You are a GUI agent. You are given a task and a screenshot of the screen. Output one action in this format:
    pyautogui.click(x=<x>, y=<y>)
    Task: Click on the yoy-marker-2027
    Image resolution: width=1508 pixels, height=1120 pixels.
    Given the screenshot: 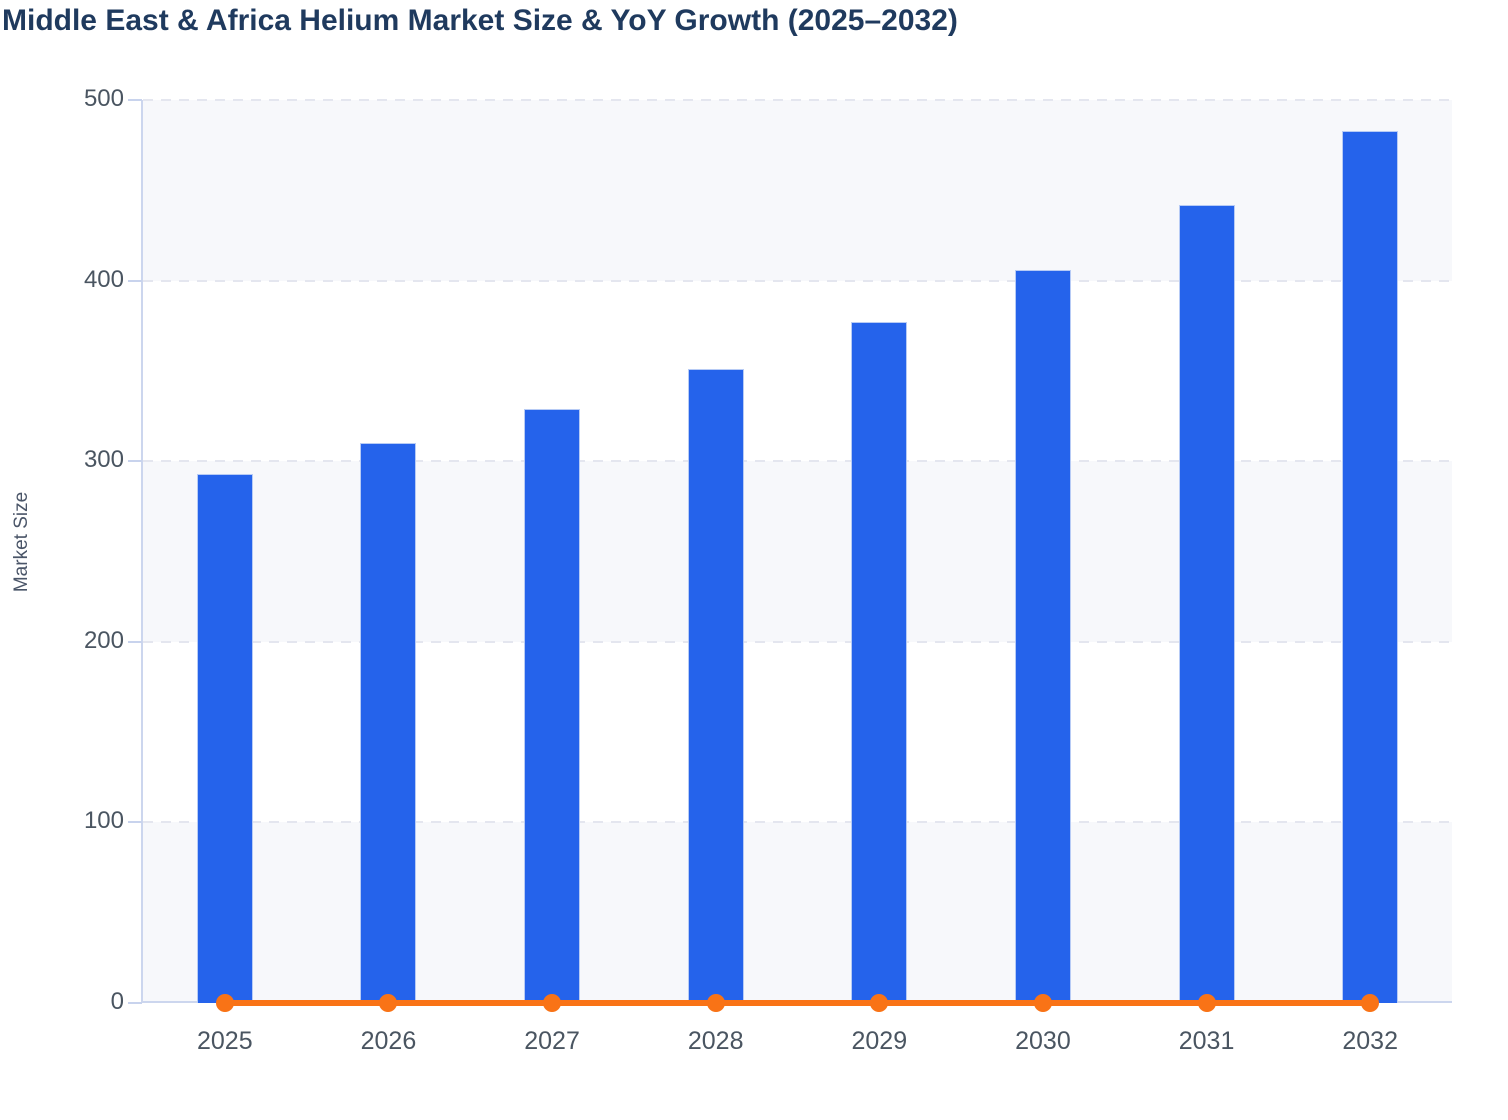 What is the action you would take?
    pyautogui.click(x=552, y=1003)
    